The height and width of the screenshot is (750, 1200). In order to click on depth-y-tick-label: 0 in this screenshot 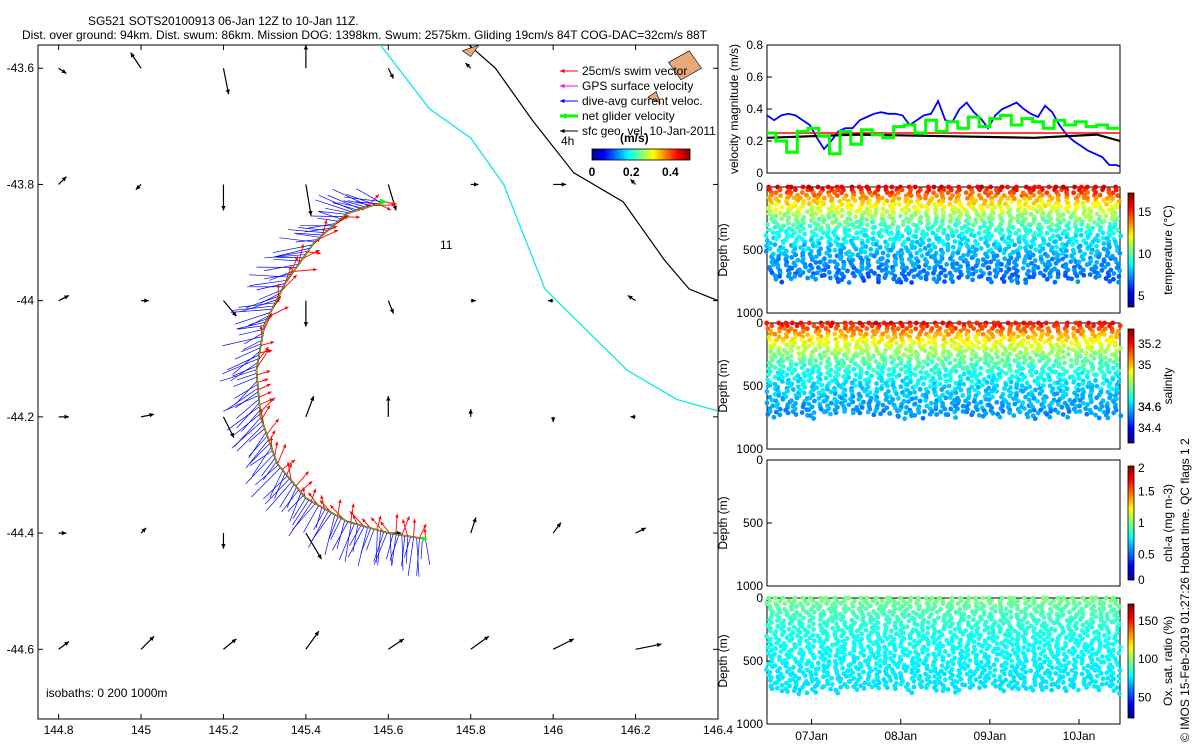, I will do `click(759, 187)`.